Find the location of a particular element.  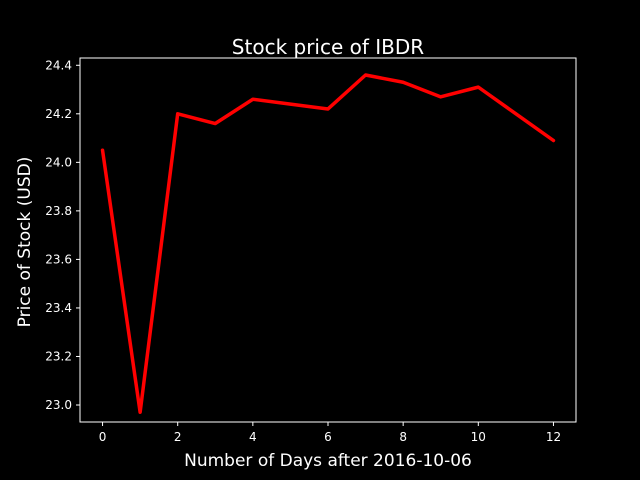

x-tick-label: 12 is located at coordinates (553, 437).